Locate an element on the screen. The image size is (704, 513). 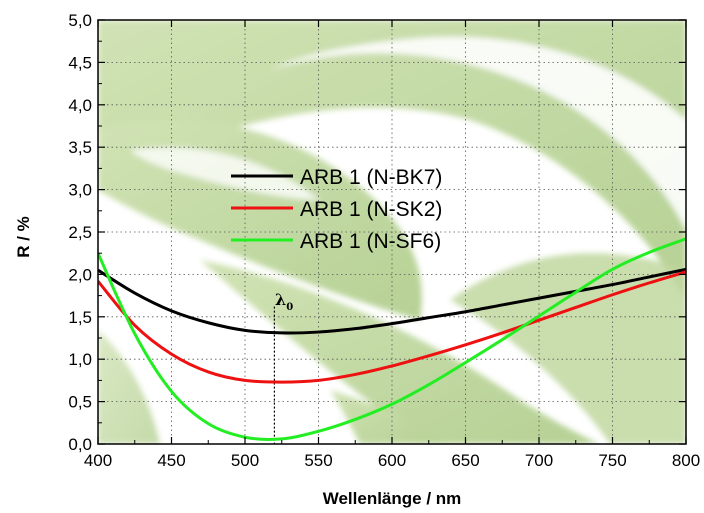
legend-label: ARB 1 (N-SF6) is located at coordinates (370, 241).